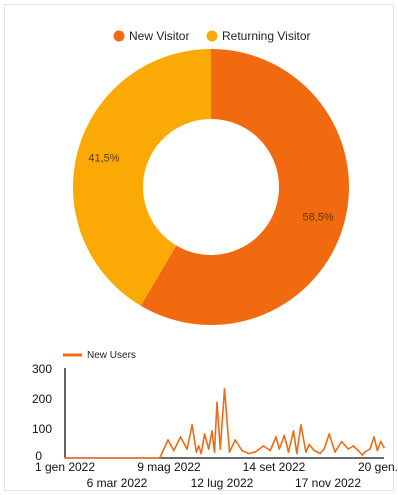  What do you see at coordinates (274, 467) in the screenshot?
I see `x-tick-label-14-set-2022: 14 set 2022` at bounding box center [274, 467].